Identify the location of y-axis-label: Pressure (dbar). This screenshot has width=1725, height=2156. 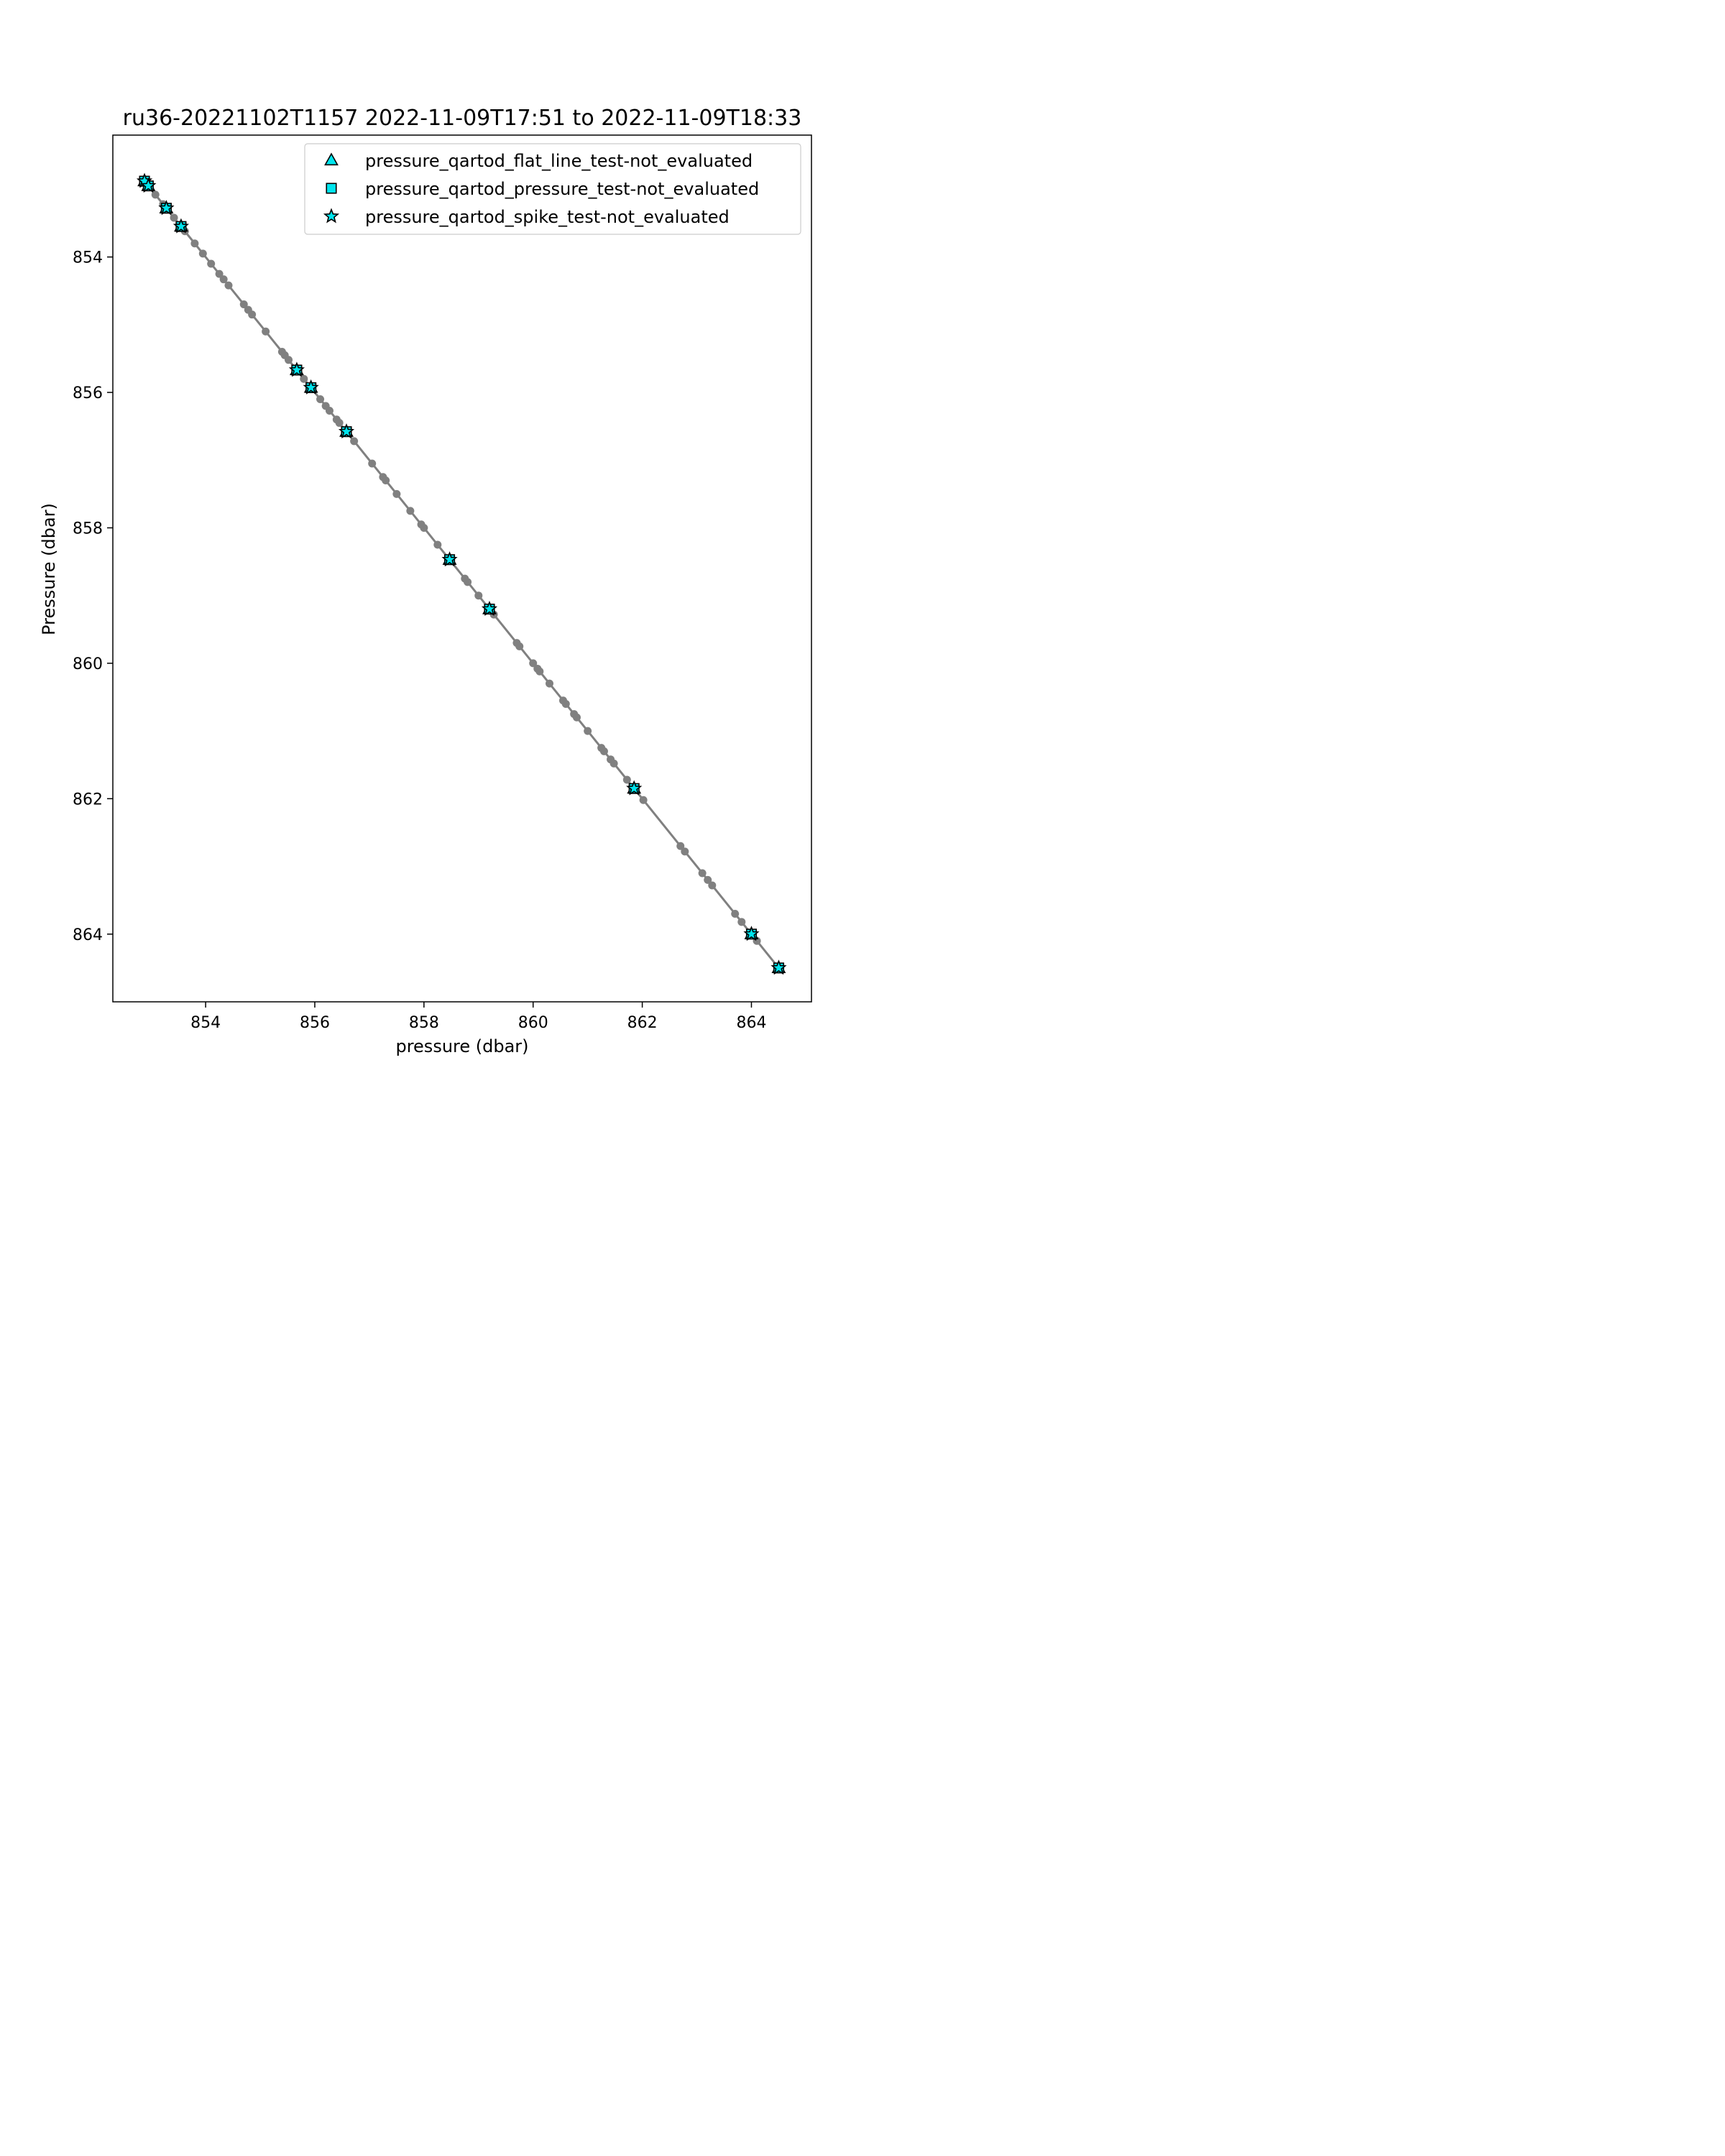
(49, 569).